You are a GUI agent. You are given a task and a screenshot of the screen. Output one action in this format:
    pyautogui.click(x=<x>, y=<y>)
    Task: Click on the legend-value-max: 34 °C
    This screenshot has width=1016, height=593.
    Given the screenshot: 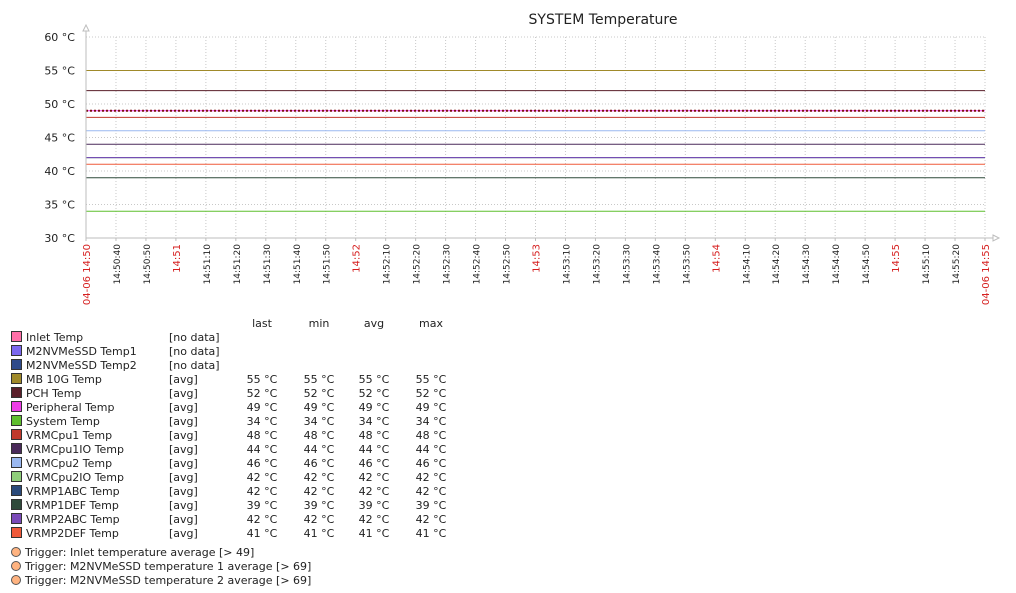 What is the action you would take?
    pyautogui.click(x=431, y=421)
    